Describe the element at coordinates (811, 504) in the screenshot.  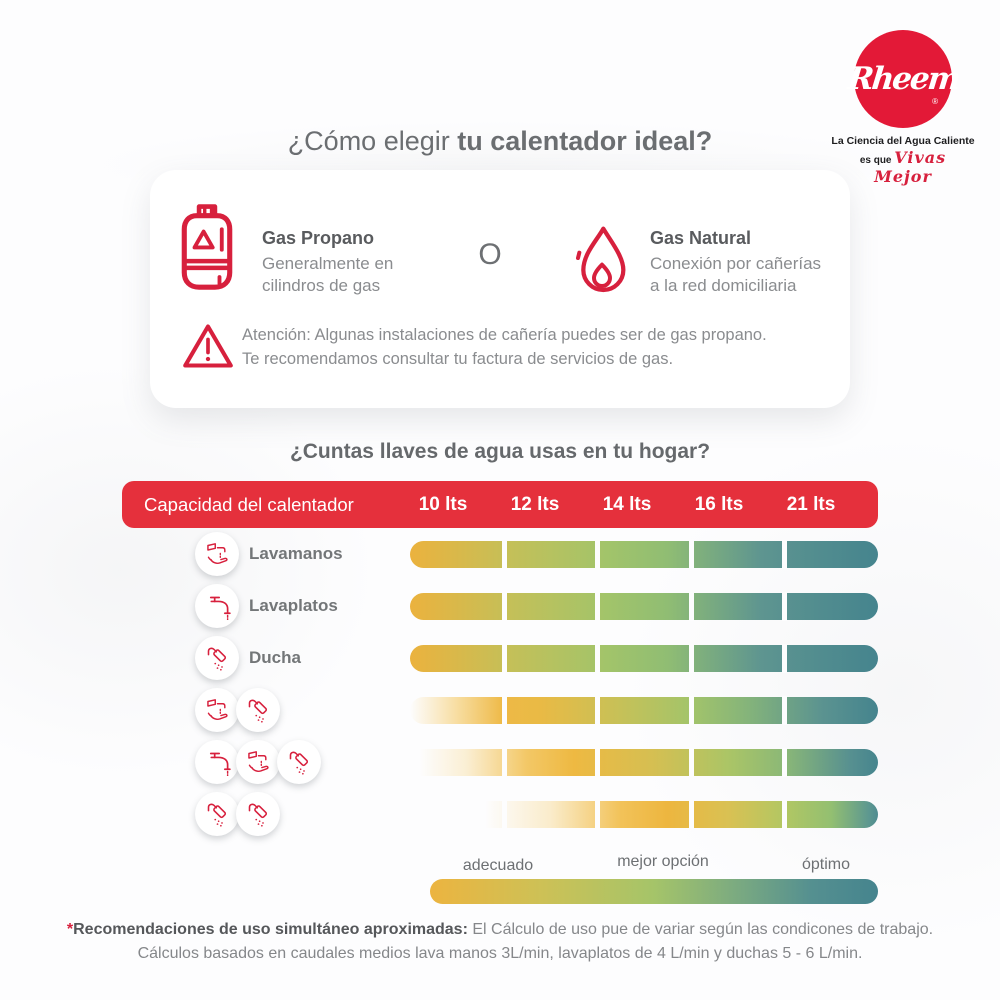
I see `capacity-column-21: 21 lts` at that location.